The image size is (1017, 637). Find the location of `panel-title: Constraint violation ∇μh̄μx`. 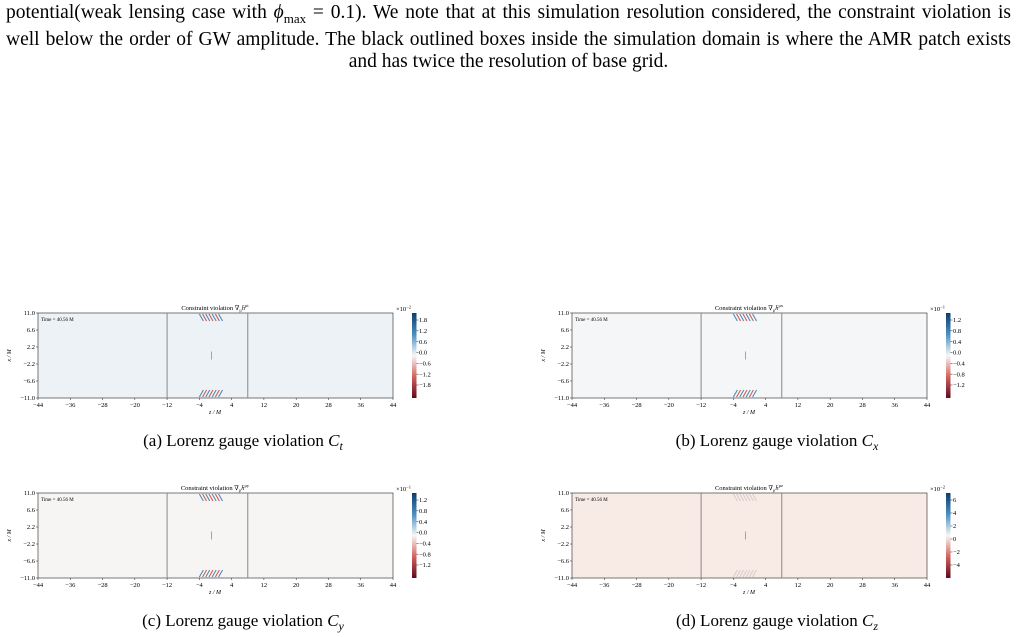

panel-title: Constraint violation ∇μh̄μx is located at coordinates (749, 308).